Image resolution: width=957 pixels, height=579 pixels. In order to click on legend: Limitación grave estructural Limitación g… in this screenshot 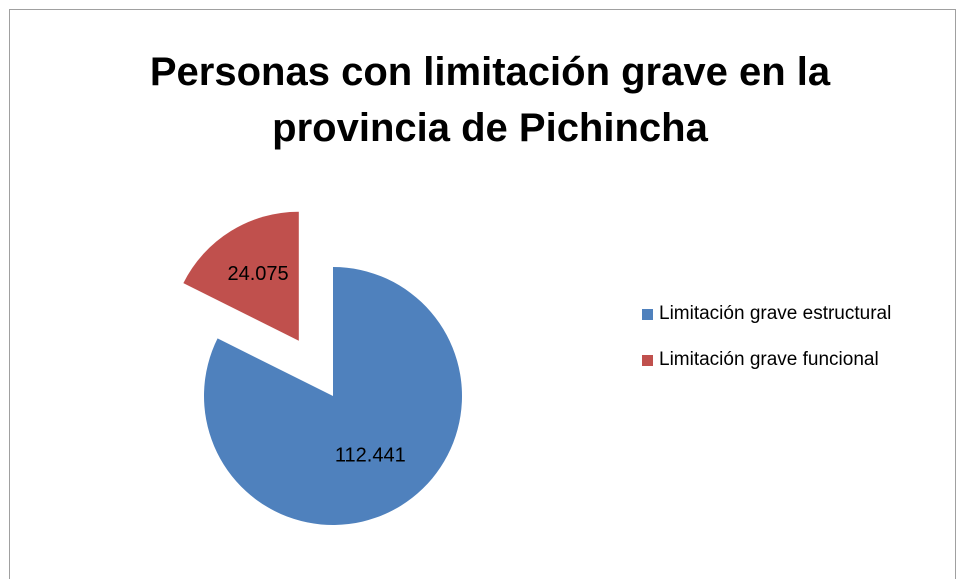, I will do `click(790, 344)`.